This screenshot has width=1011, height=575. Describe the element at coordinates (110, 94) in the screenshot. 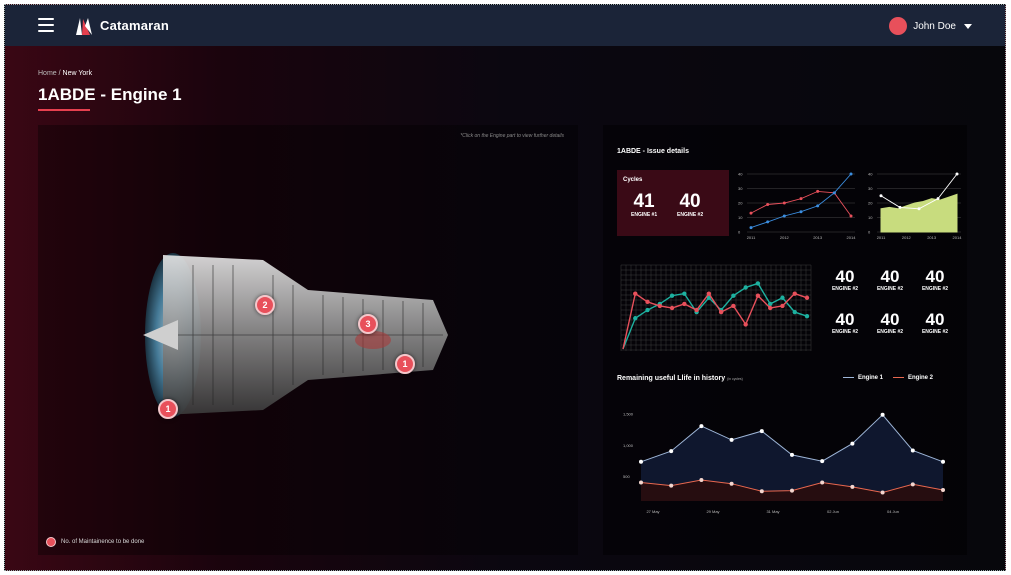

I see `page-title: 1ABDE - Engine 1` at that location.